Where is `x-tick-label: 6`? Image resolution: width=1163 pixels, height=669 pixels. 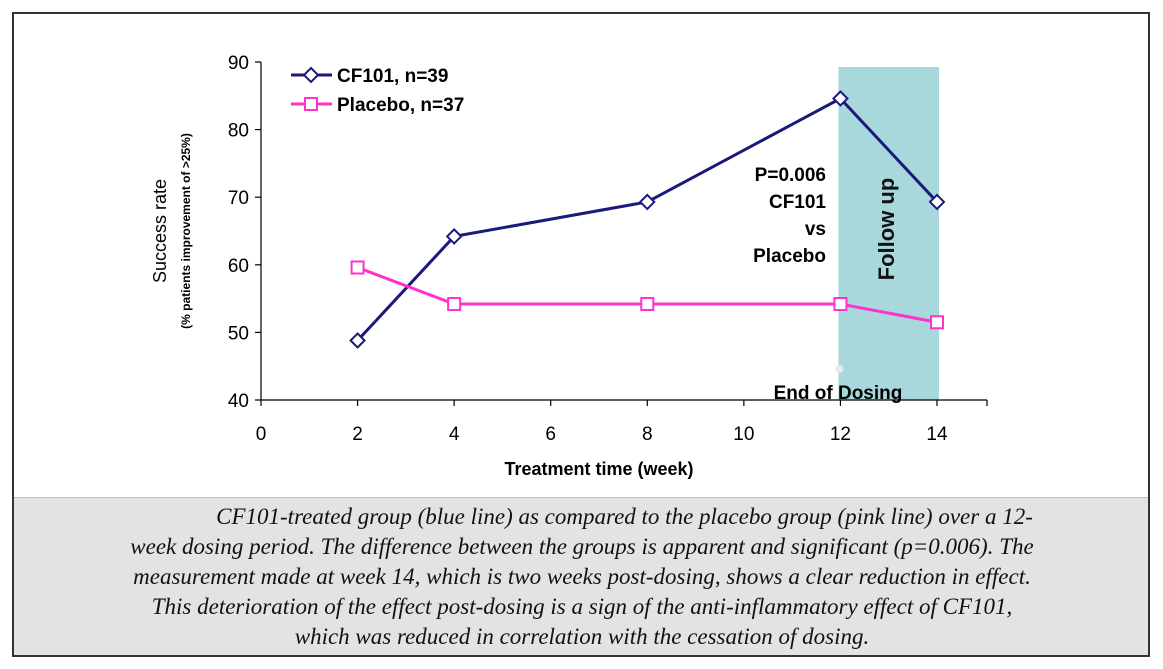 x-tick-label: 6 is located at coordinates (550, 434).